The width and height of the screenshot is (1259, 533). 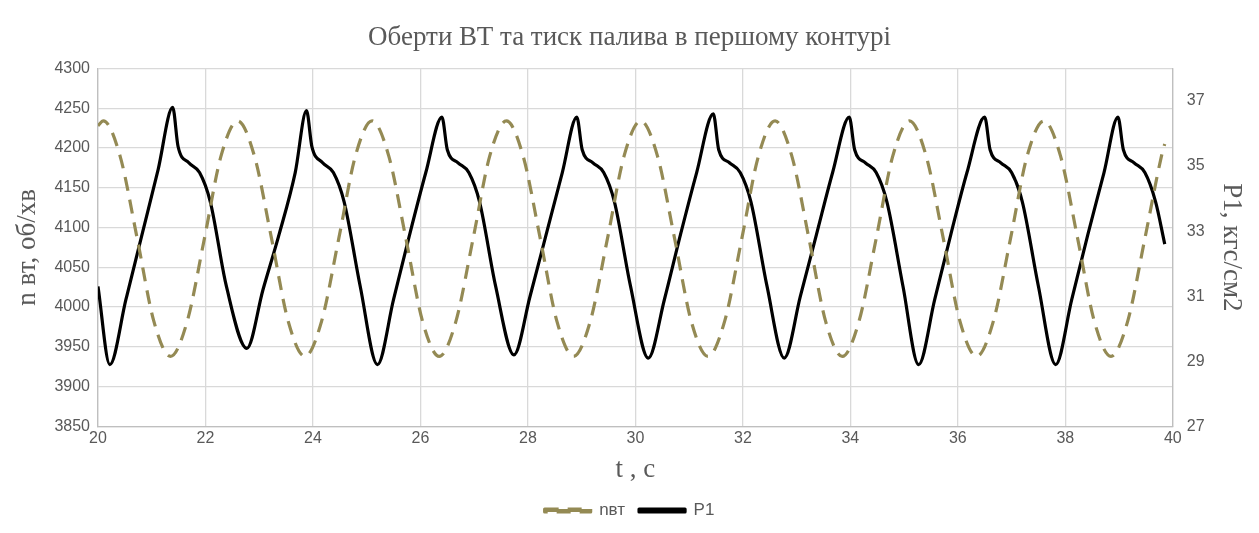 I want to click on y2-tick-label: 35, so click(x=1195, y=165).